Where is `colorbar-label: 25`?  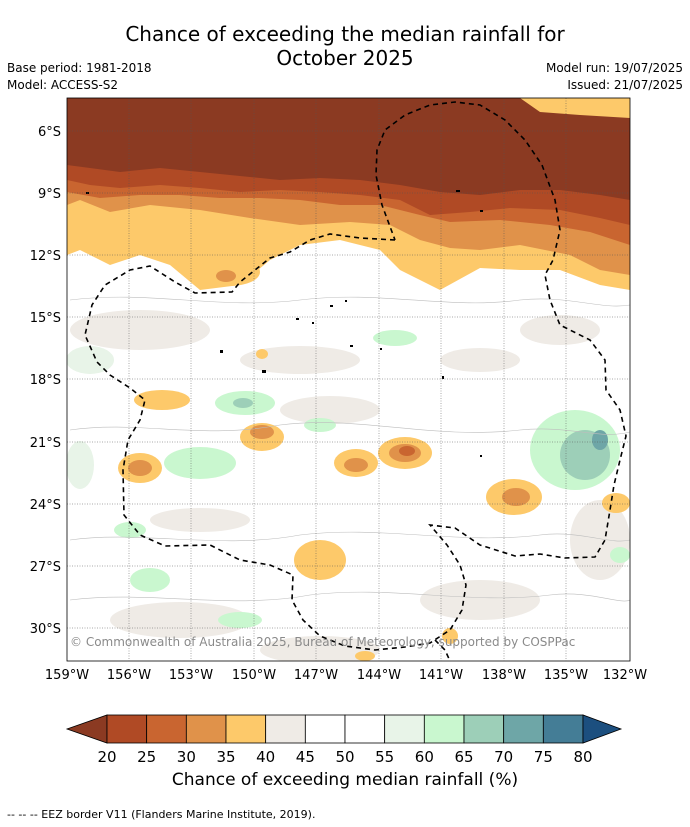 colorbar-label: 25 is located at coordinates (146, 757).